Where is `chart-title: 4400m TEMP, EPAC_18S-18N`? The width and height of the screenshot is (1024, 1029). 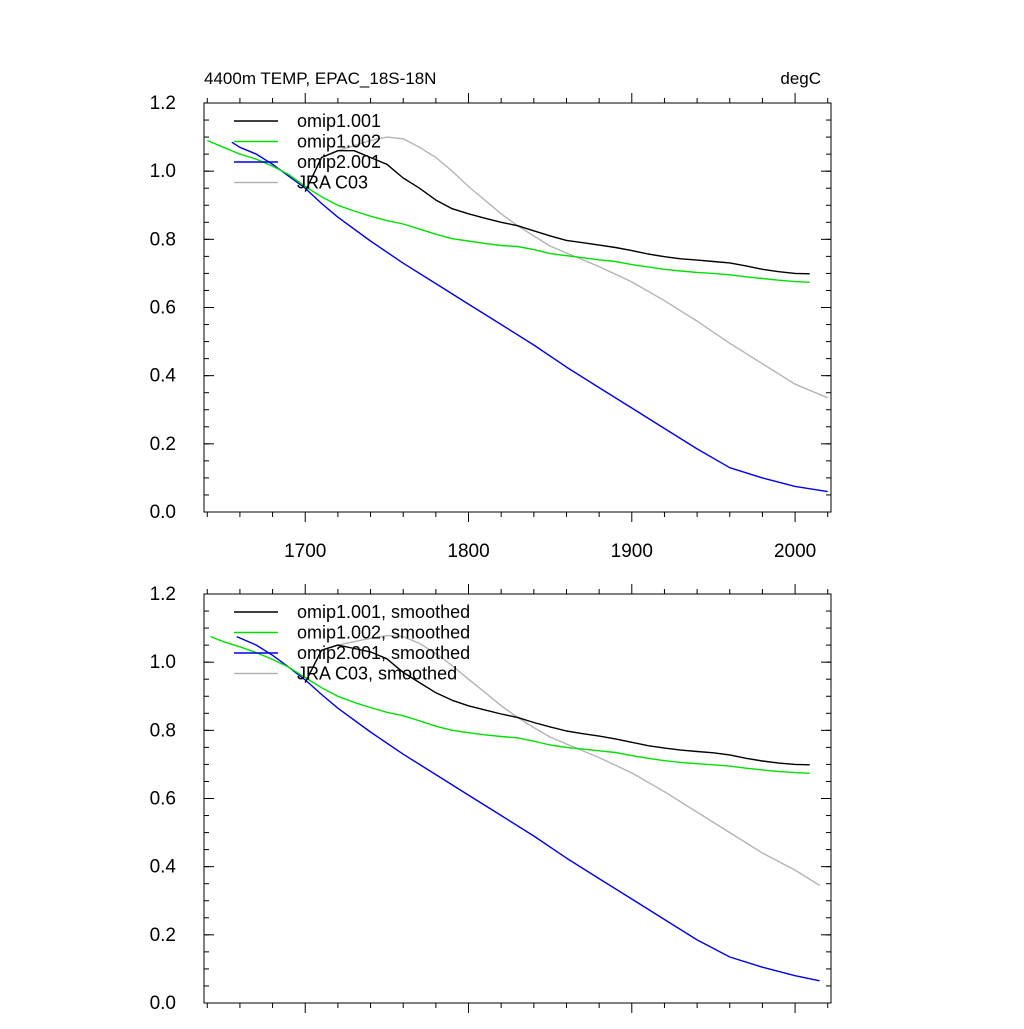
chart-title: 4400m TEMP, EPAC_18S-18N is located at coordinates (320, 78).